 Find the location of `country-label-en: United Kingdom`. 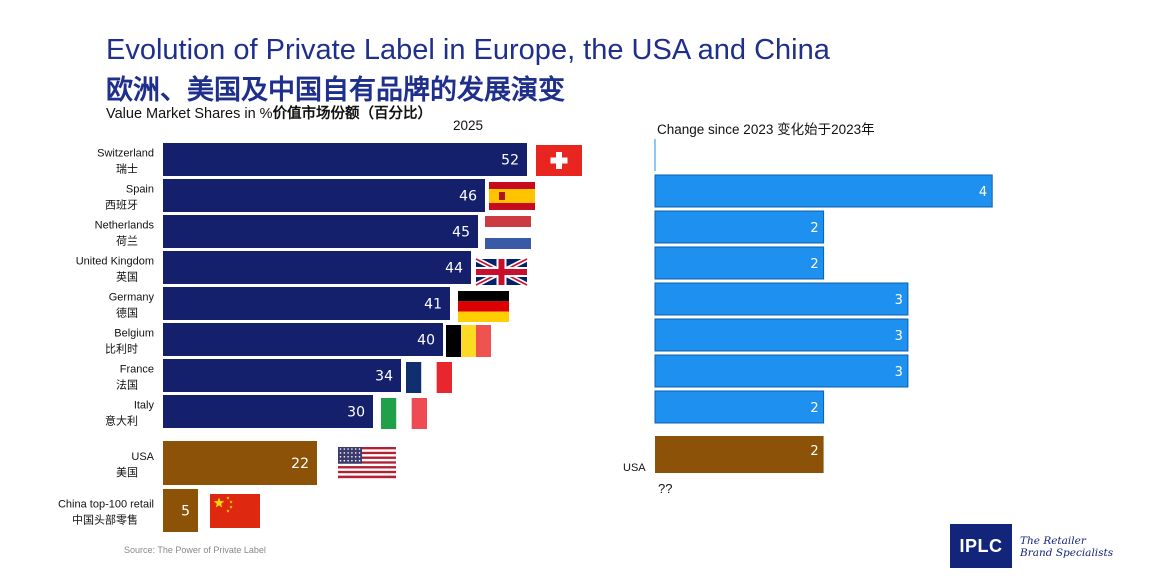

country-label-en: United Kingdom is located at coordinates (115, 262).